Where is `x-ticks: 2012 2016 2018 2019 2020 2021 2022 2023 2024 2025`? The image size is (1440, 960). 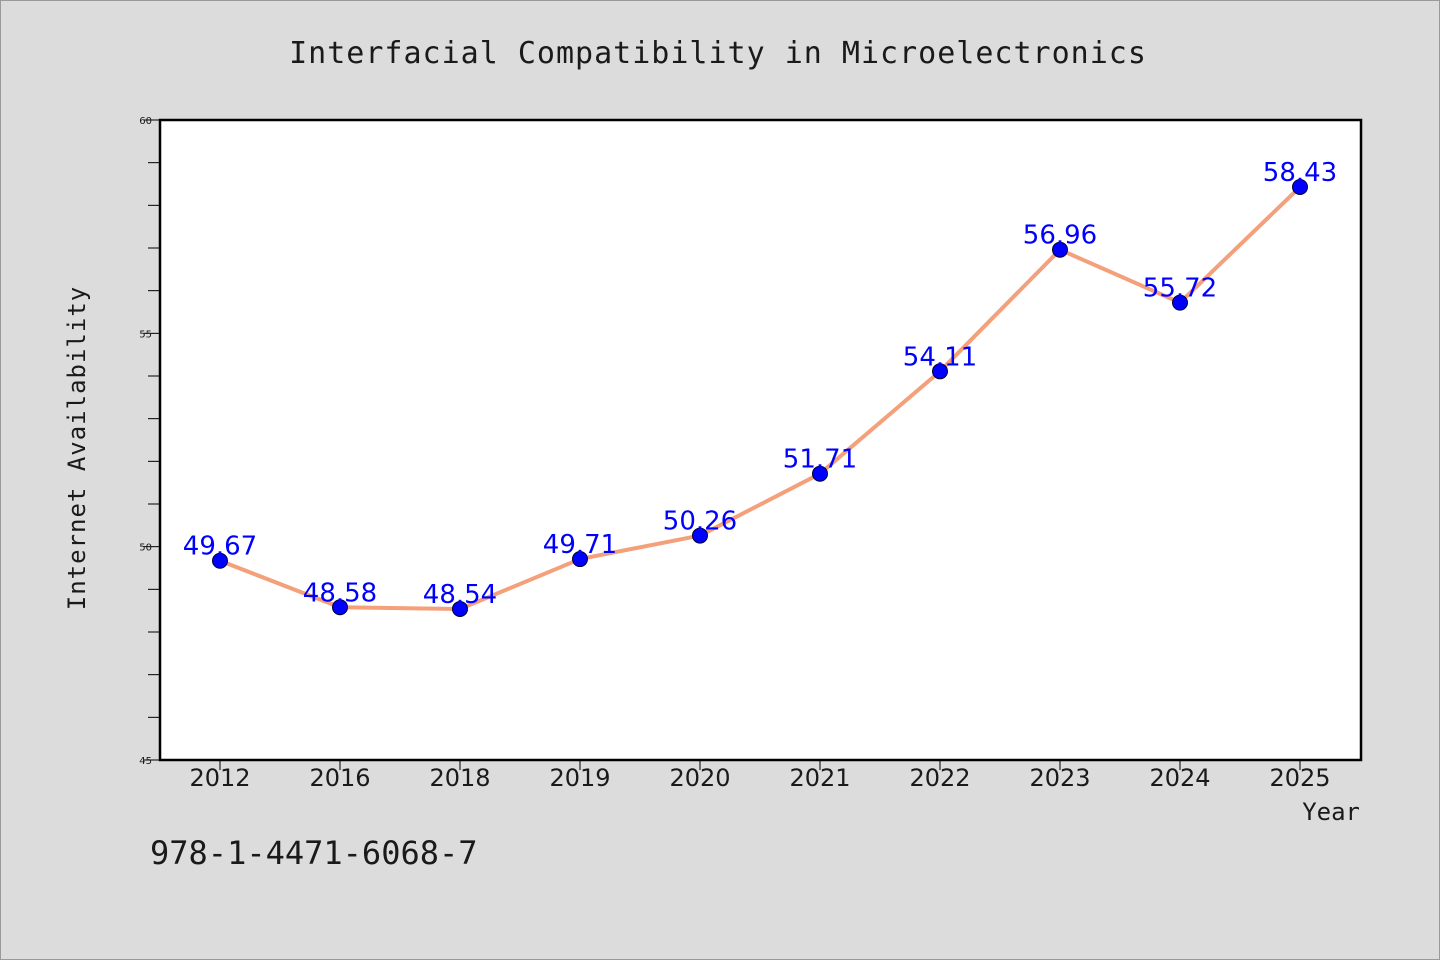
x-ticks: 2012 2016 2018 2019 2020 2021 2022 2023 2024 2025 is located at coordinates (760, 776).